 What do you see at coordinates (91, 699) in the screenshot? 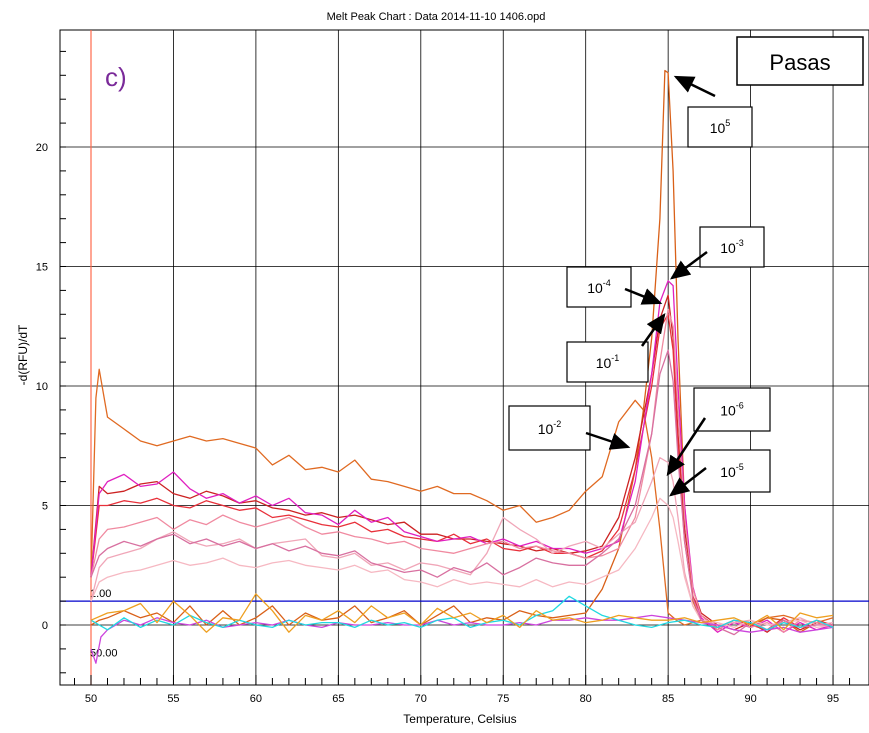
I see `x-tick-label: 50` at bounding box center [91, 699].